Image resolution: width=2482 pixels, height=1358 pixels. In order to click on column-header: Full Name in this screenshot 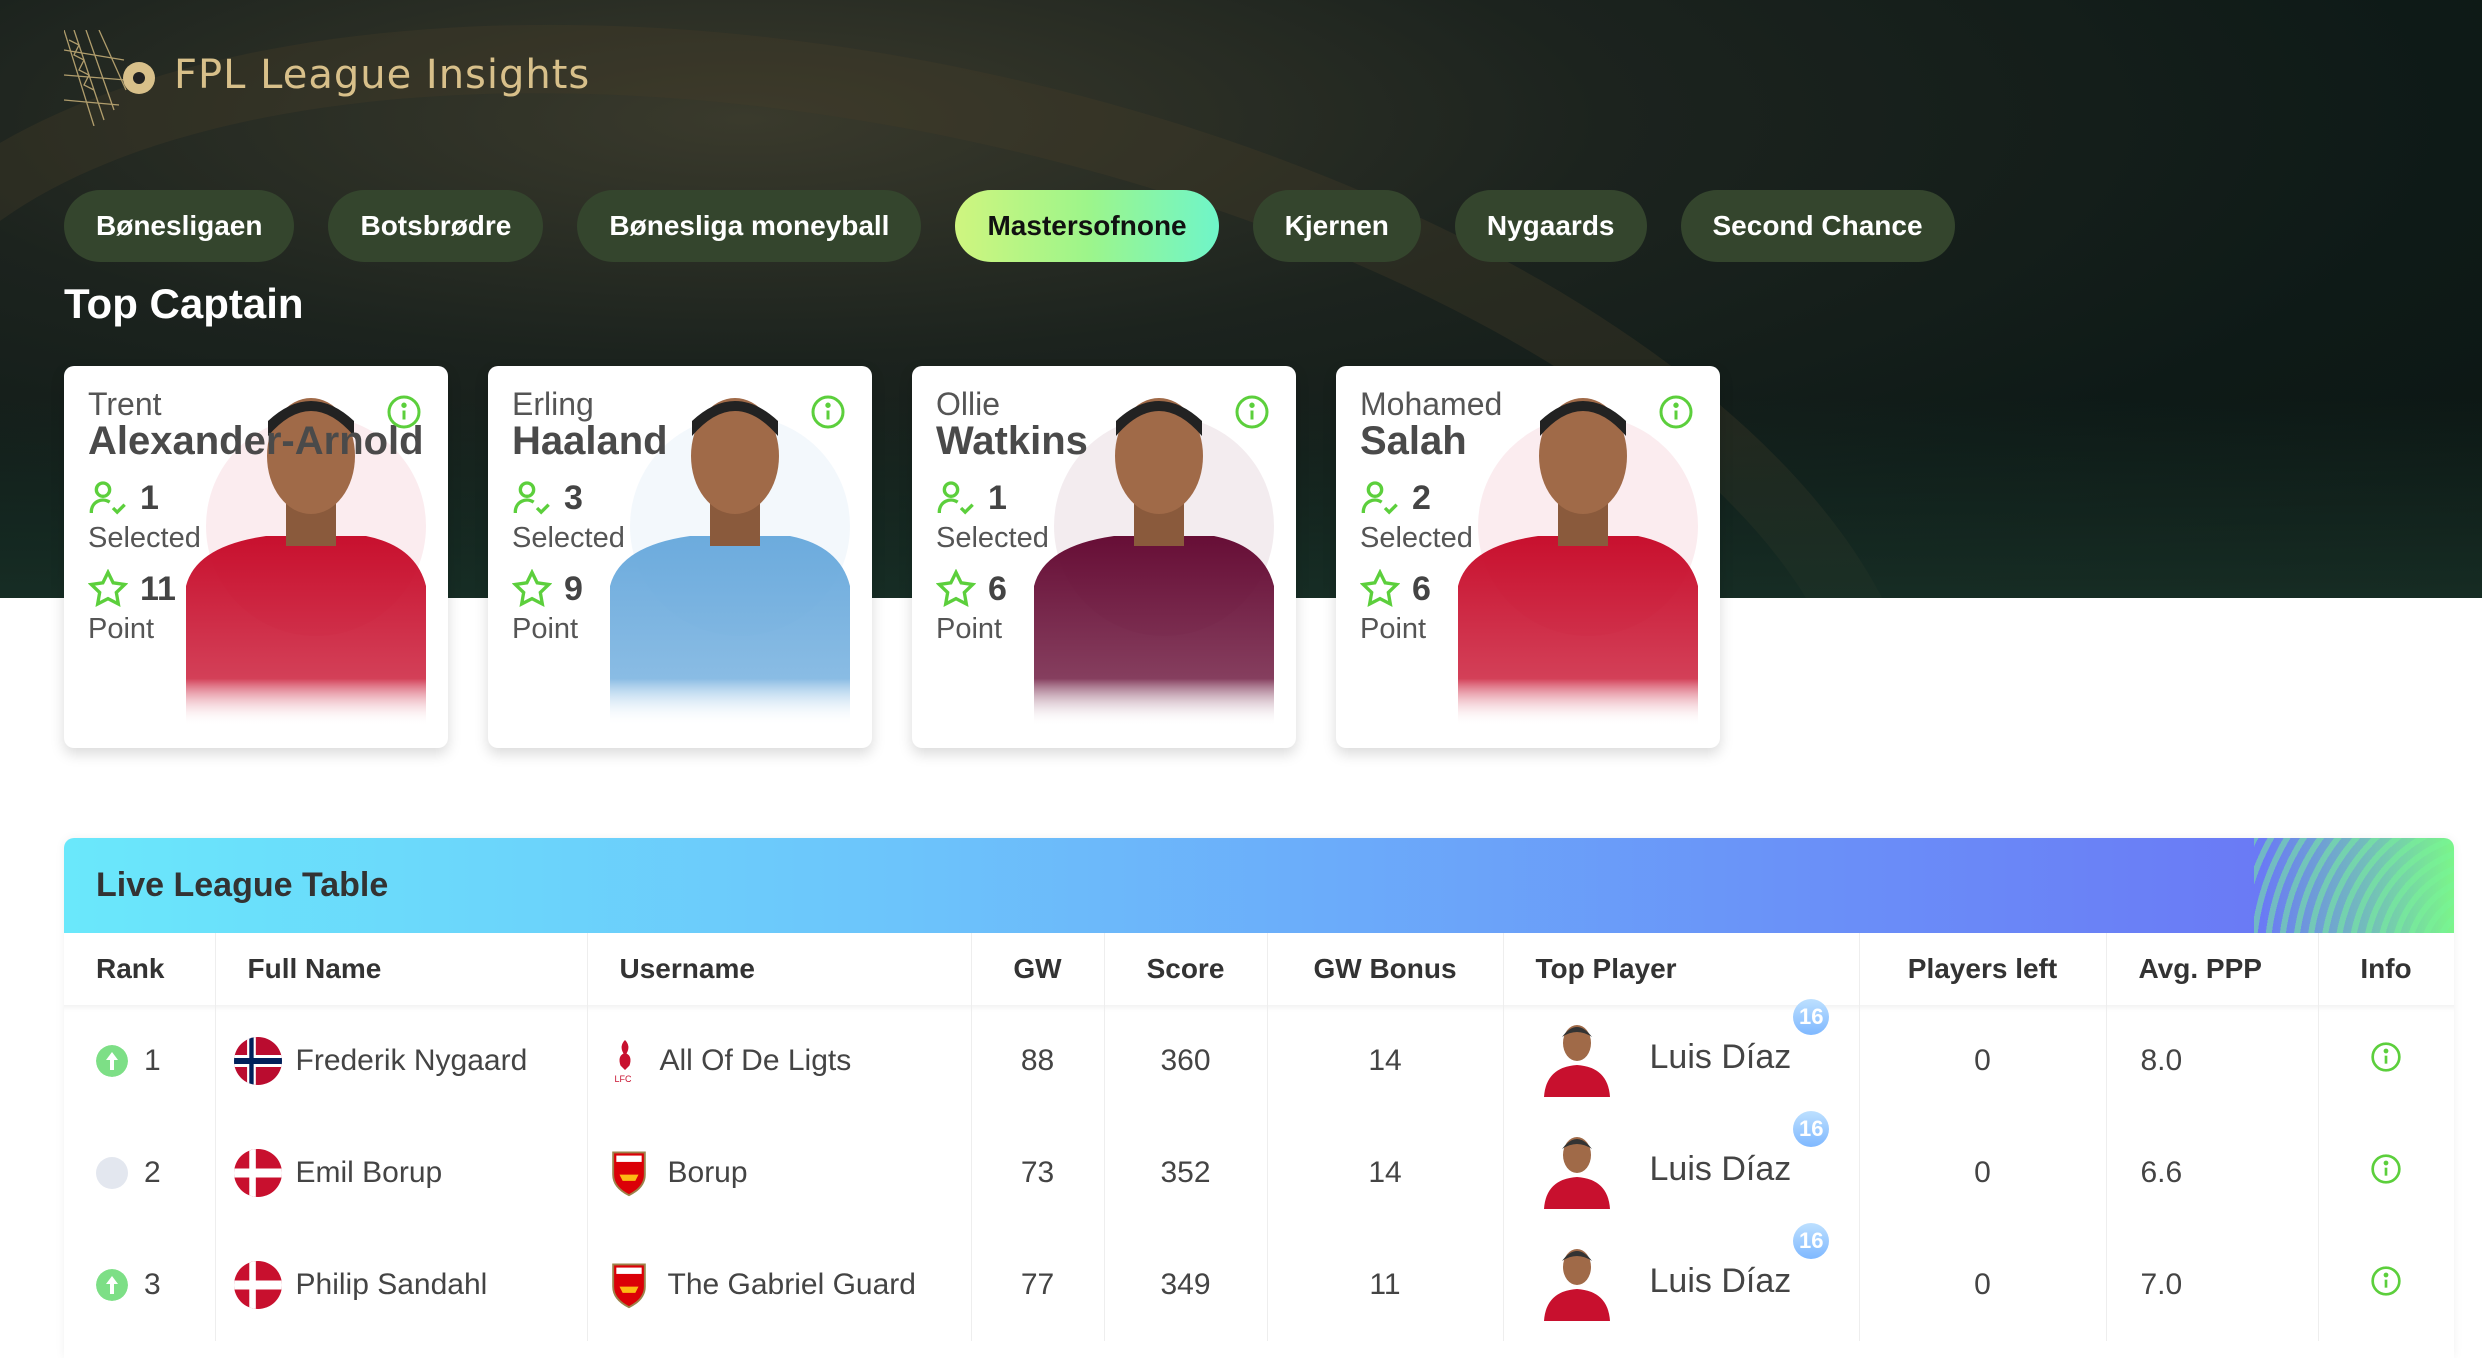, I will do `click(401, 969)`.